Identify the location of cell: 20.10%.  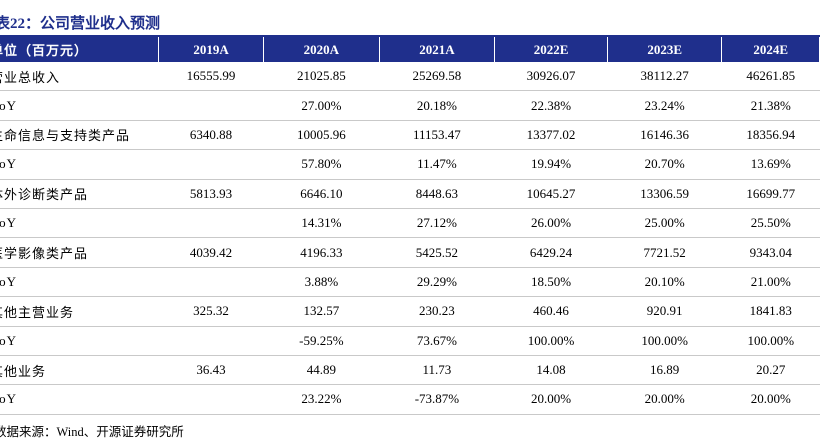
(664, 282).